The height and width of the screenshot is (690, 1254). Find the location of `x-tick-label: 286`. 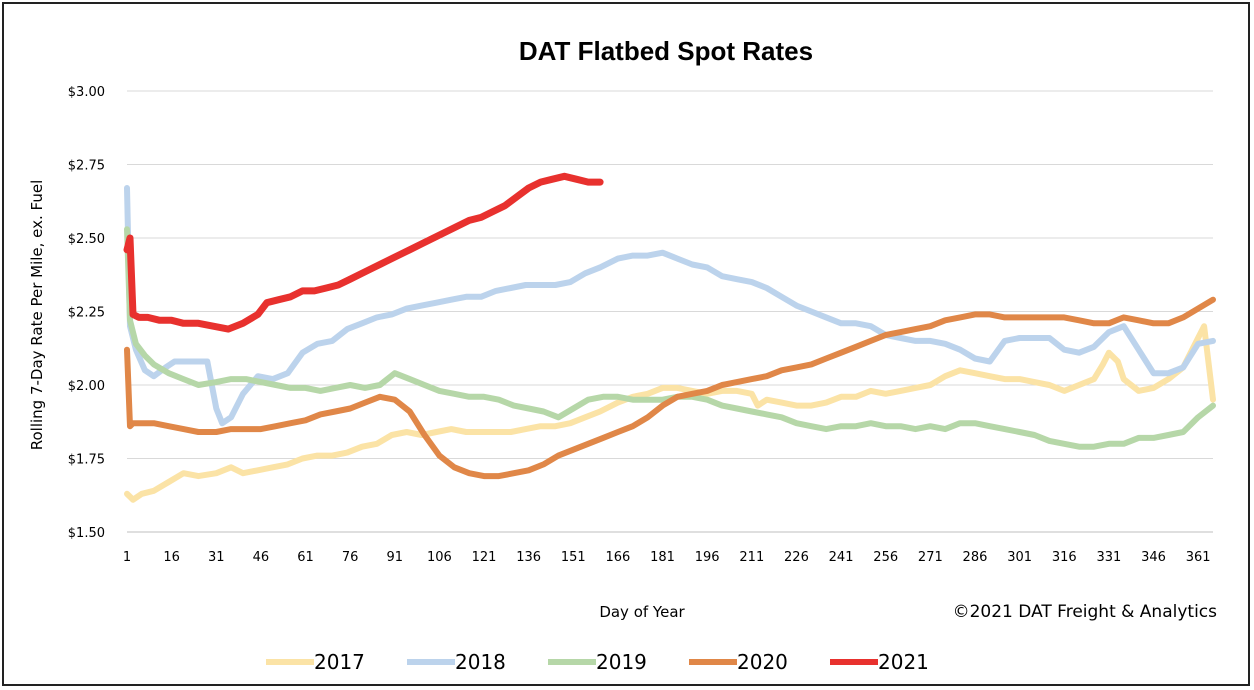

x-tick-label: 286 is located at coordinates (975, 557).